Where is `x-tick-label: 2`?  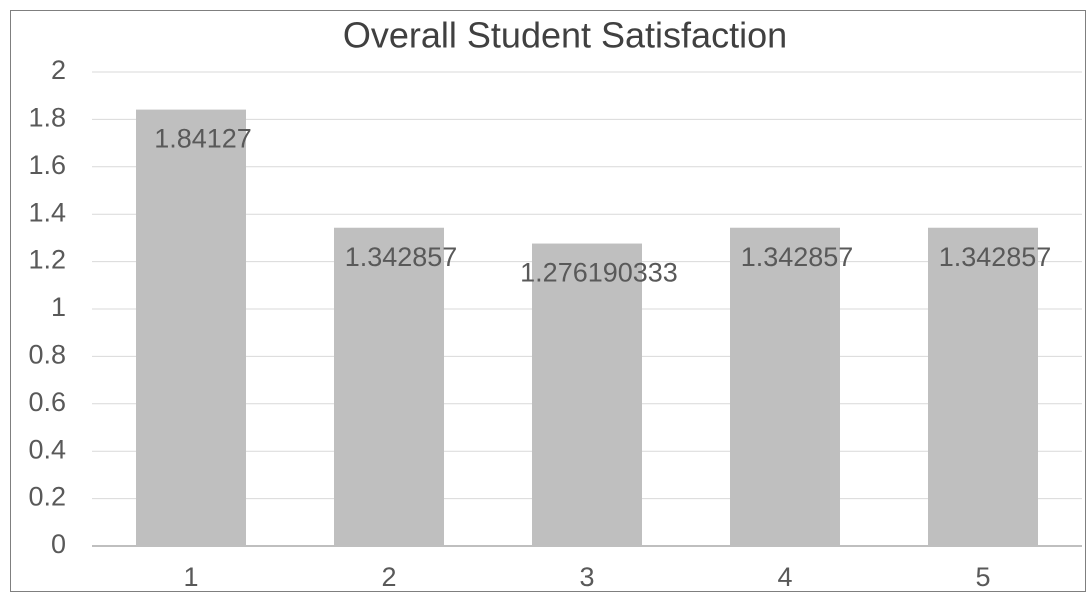 x-tick-label: 2 is located at coordinates (388, 577).